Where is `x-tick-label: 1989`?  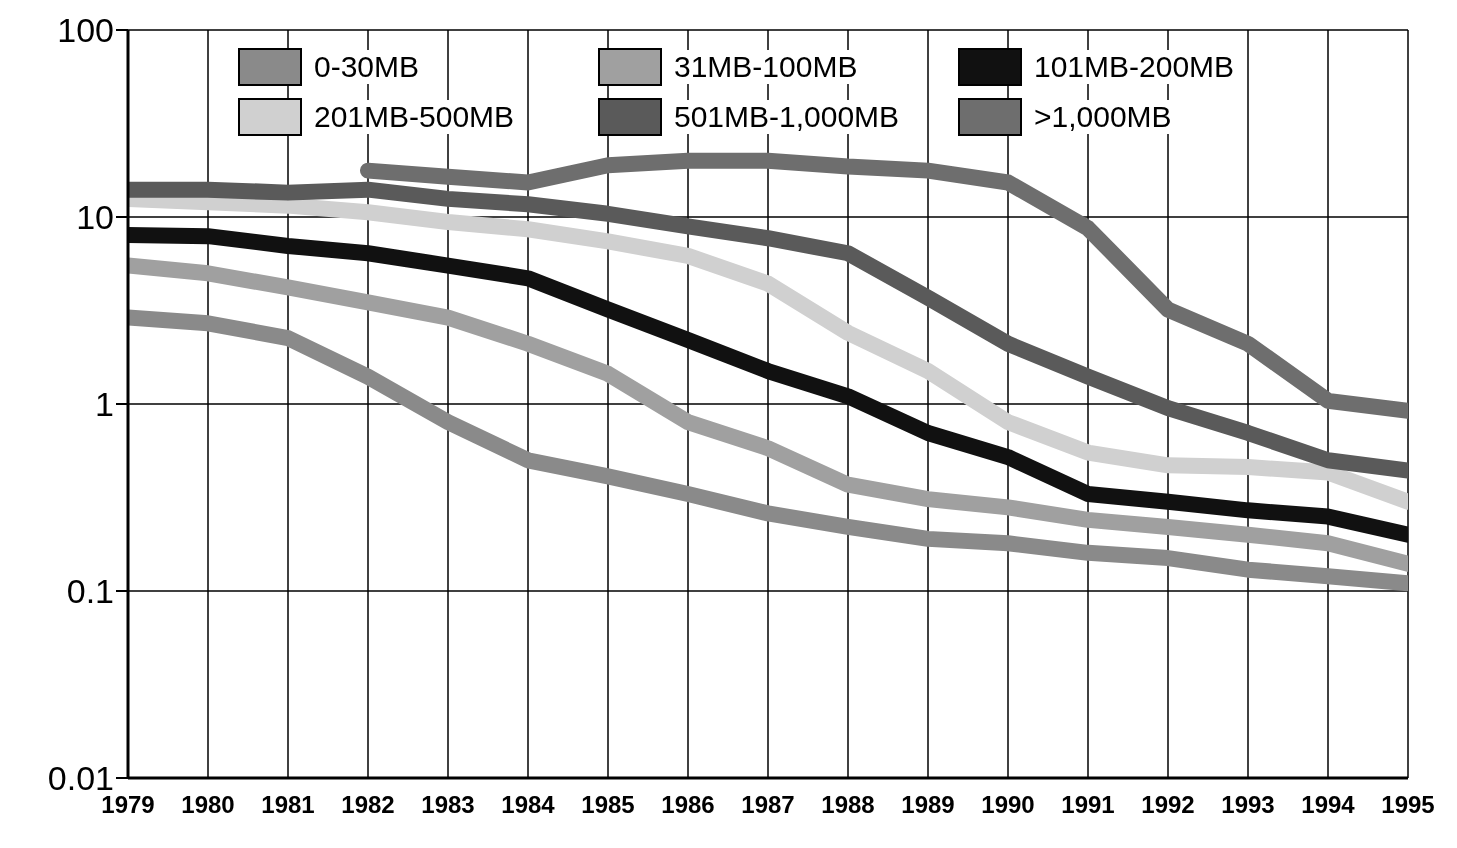
x-tick-label: 1989 is located at coordinates (928, 805).